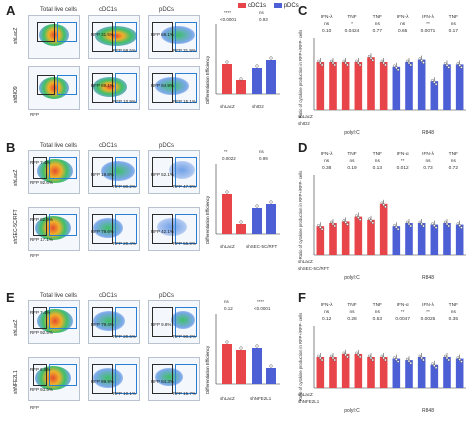  What do you see at coordinates (41, 389) in the screenshot?
I see `gate-label: RFP 93.5%` at bounding box center [41, 389].